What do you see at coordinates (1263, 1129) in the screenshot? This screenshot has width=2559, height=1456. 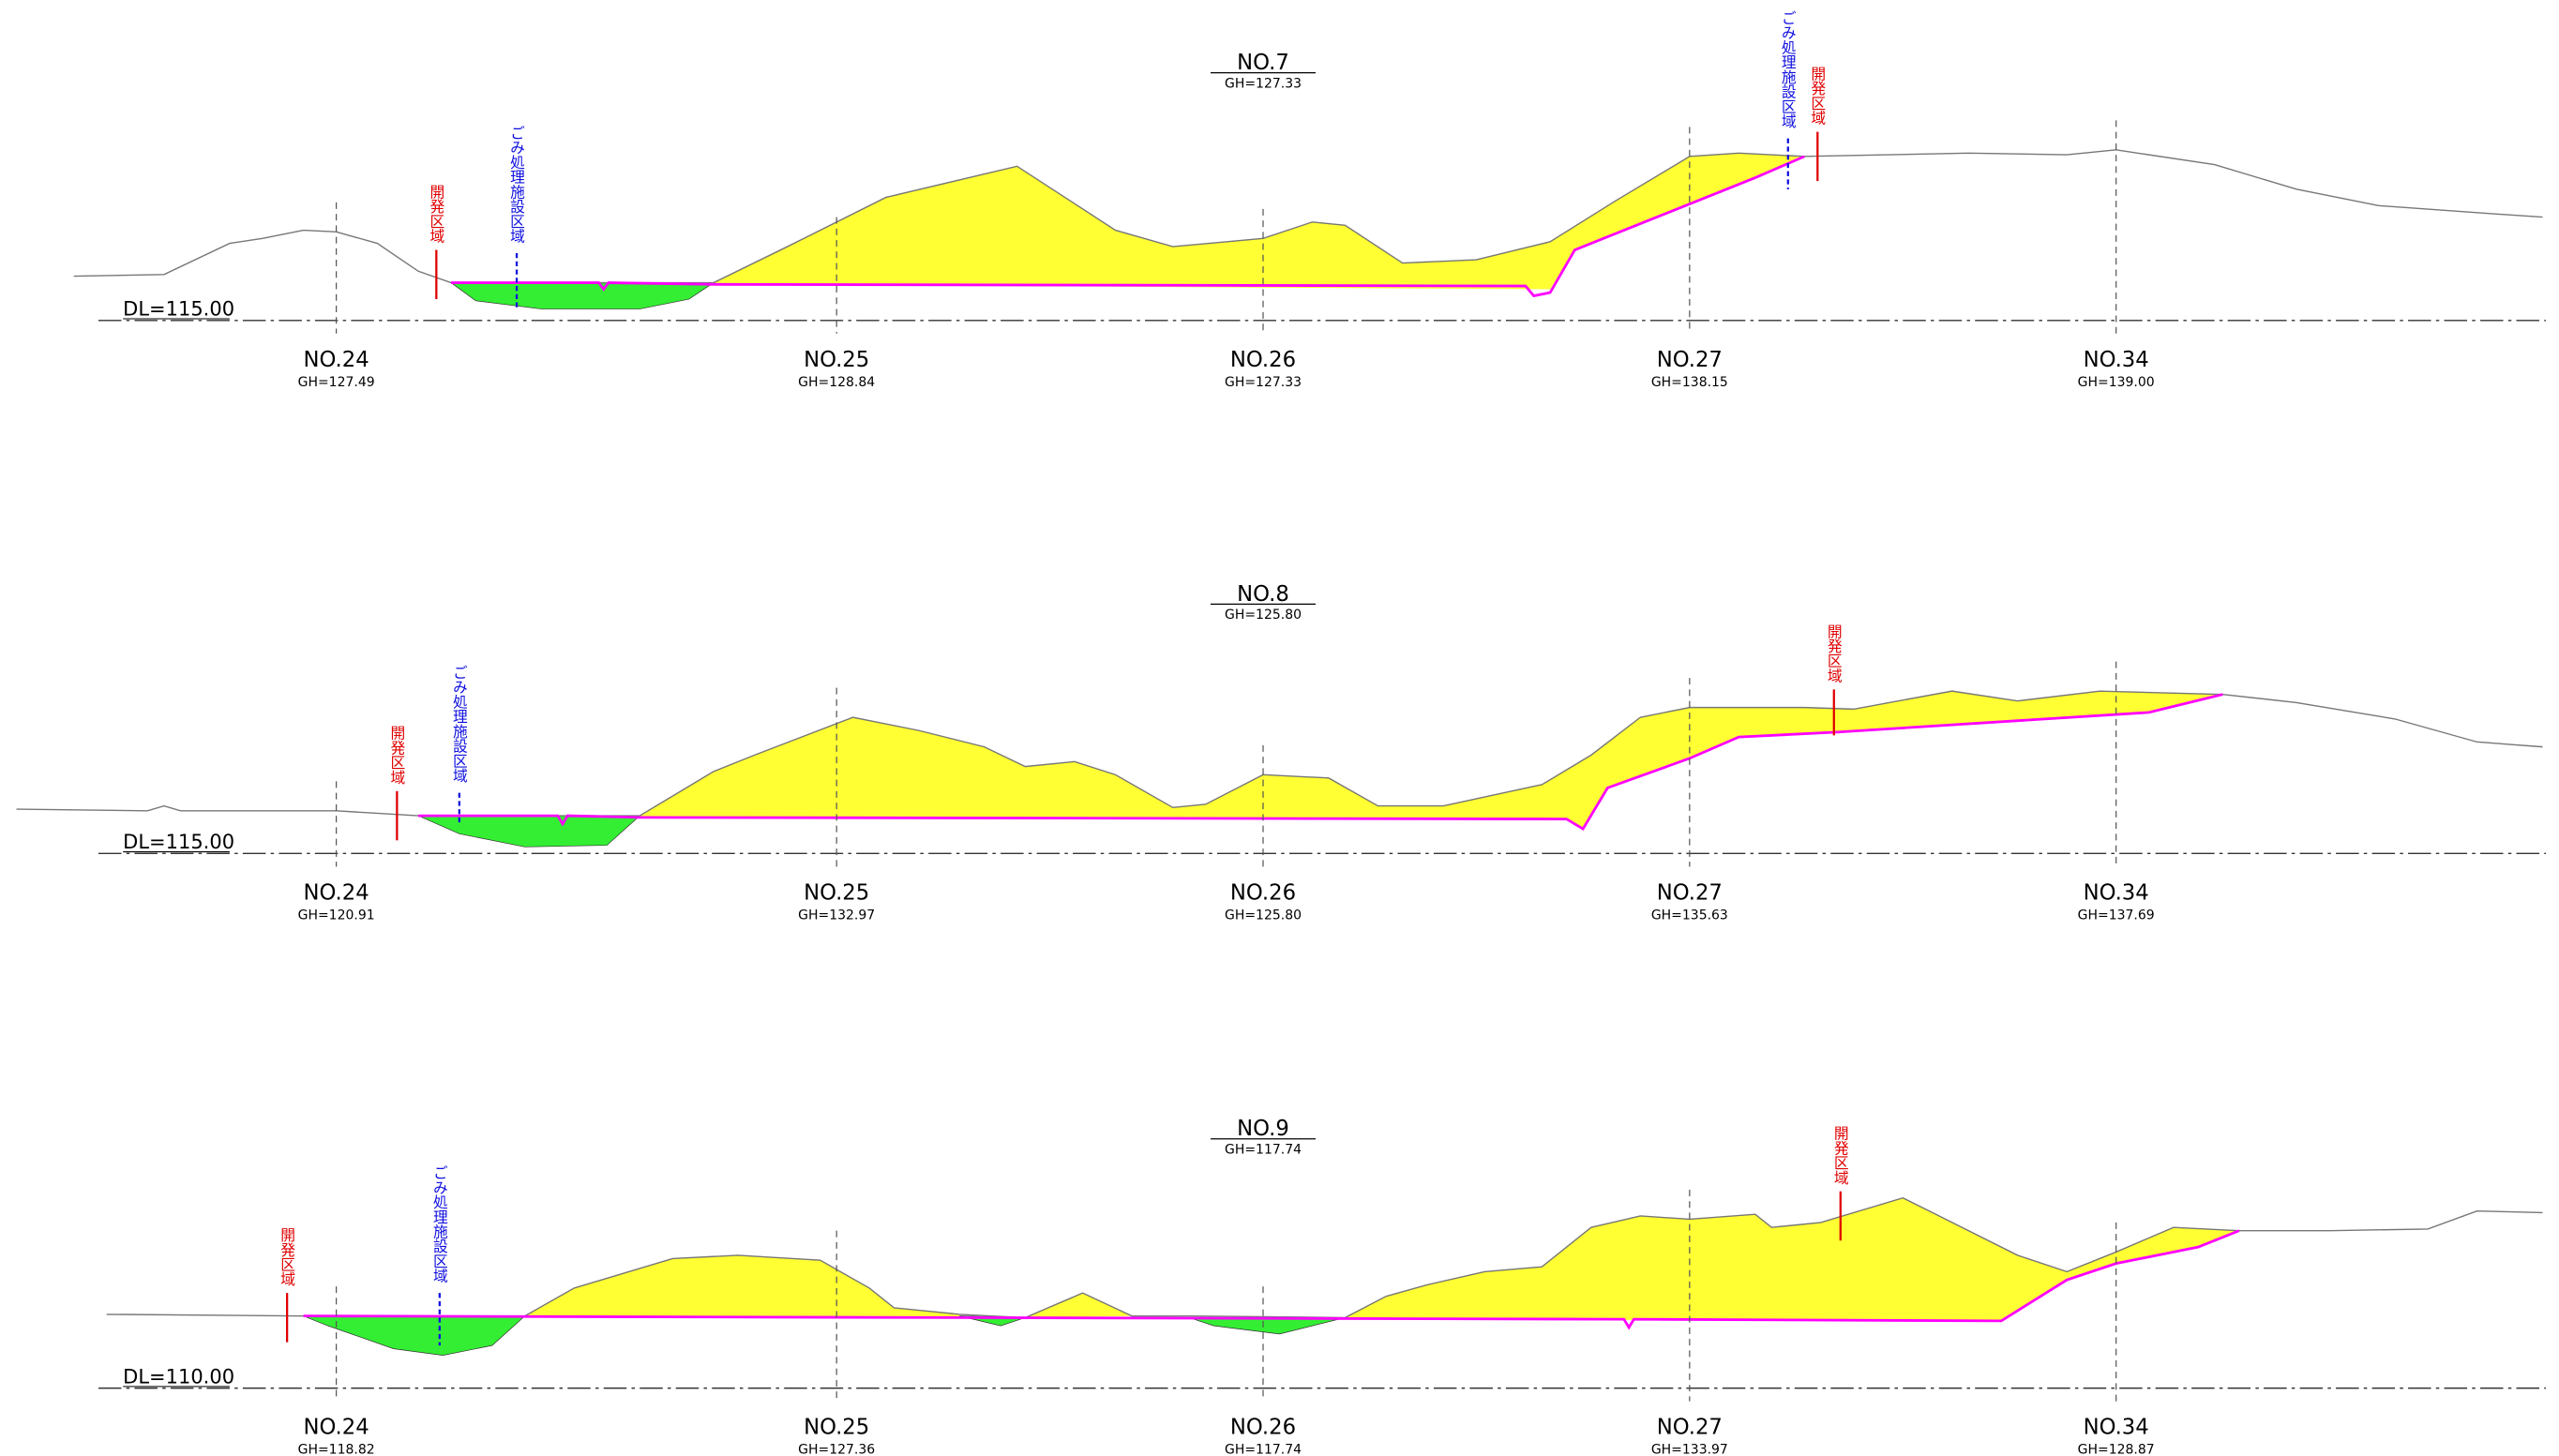 I see `section-title: NO.9` at bounding box center [1263, 1129].